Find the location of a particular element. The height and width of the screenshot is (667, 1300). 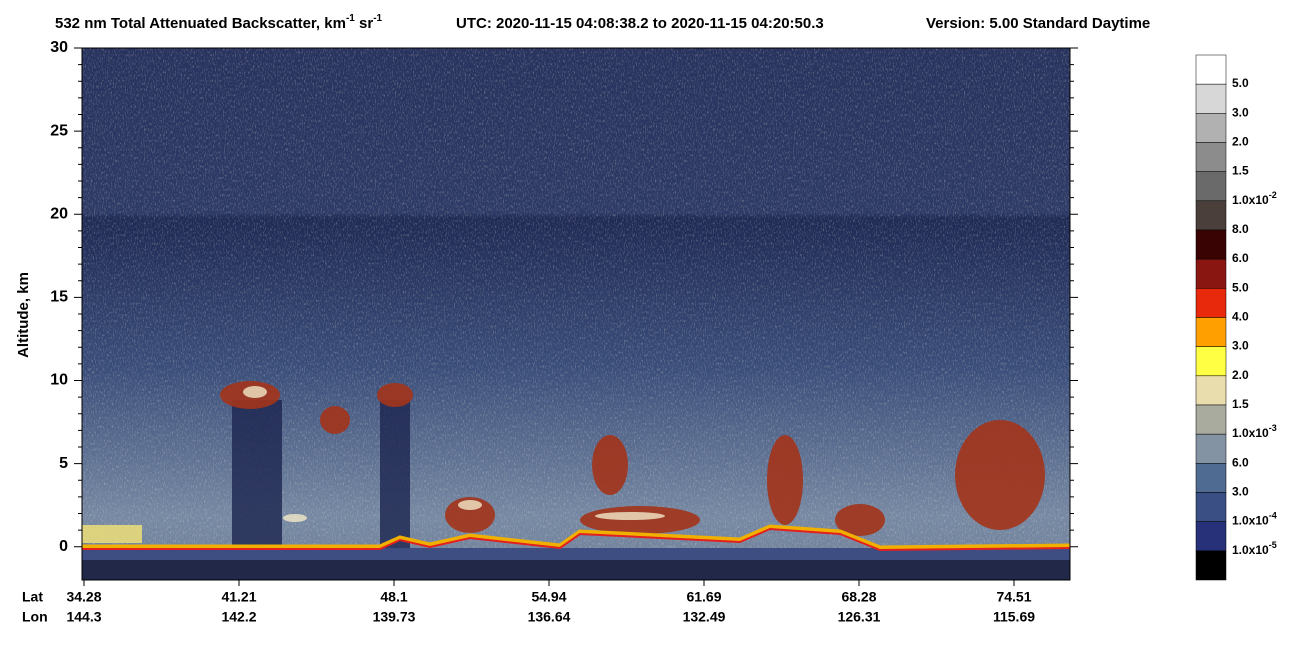

y-tick-label: 10 is located at coordinates (59, 380).